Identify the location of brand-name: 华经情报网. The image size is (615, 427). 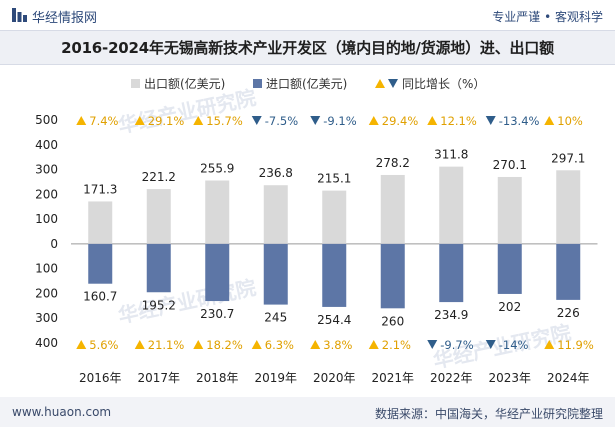
(65, 18).